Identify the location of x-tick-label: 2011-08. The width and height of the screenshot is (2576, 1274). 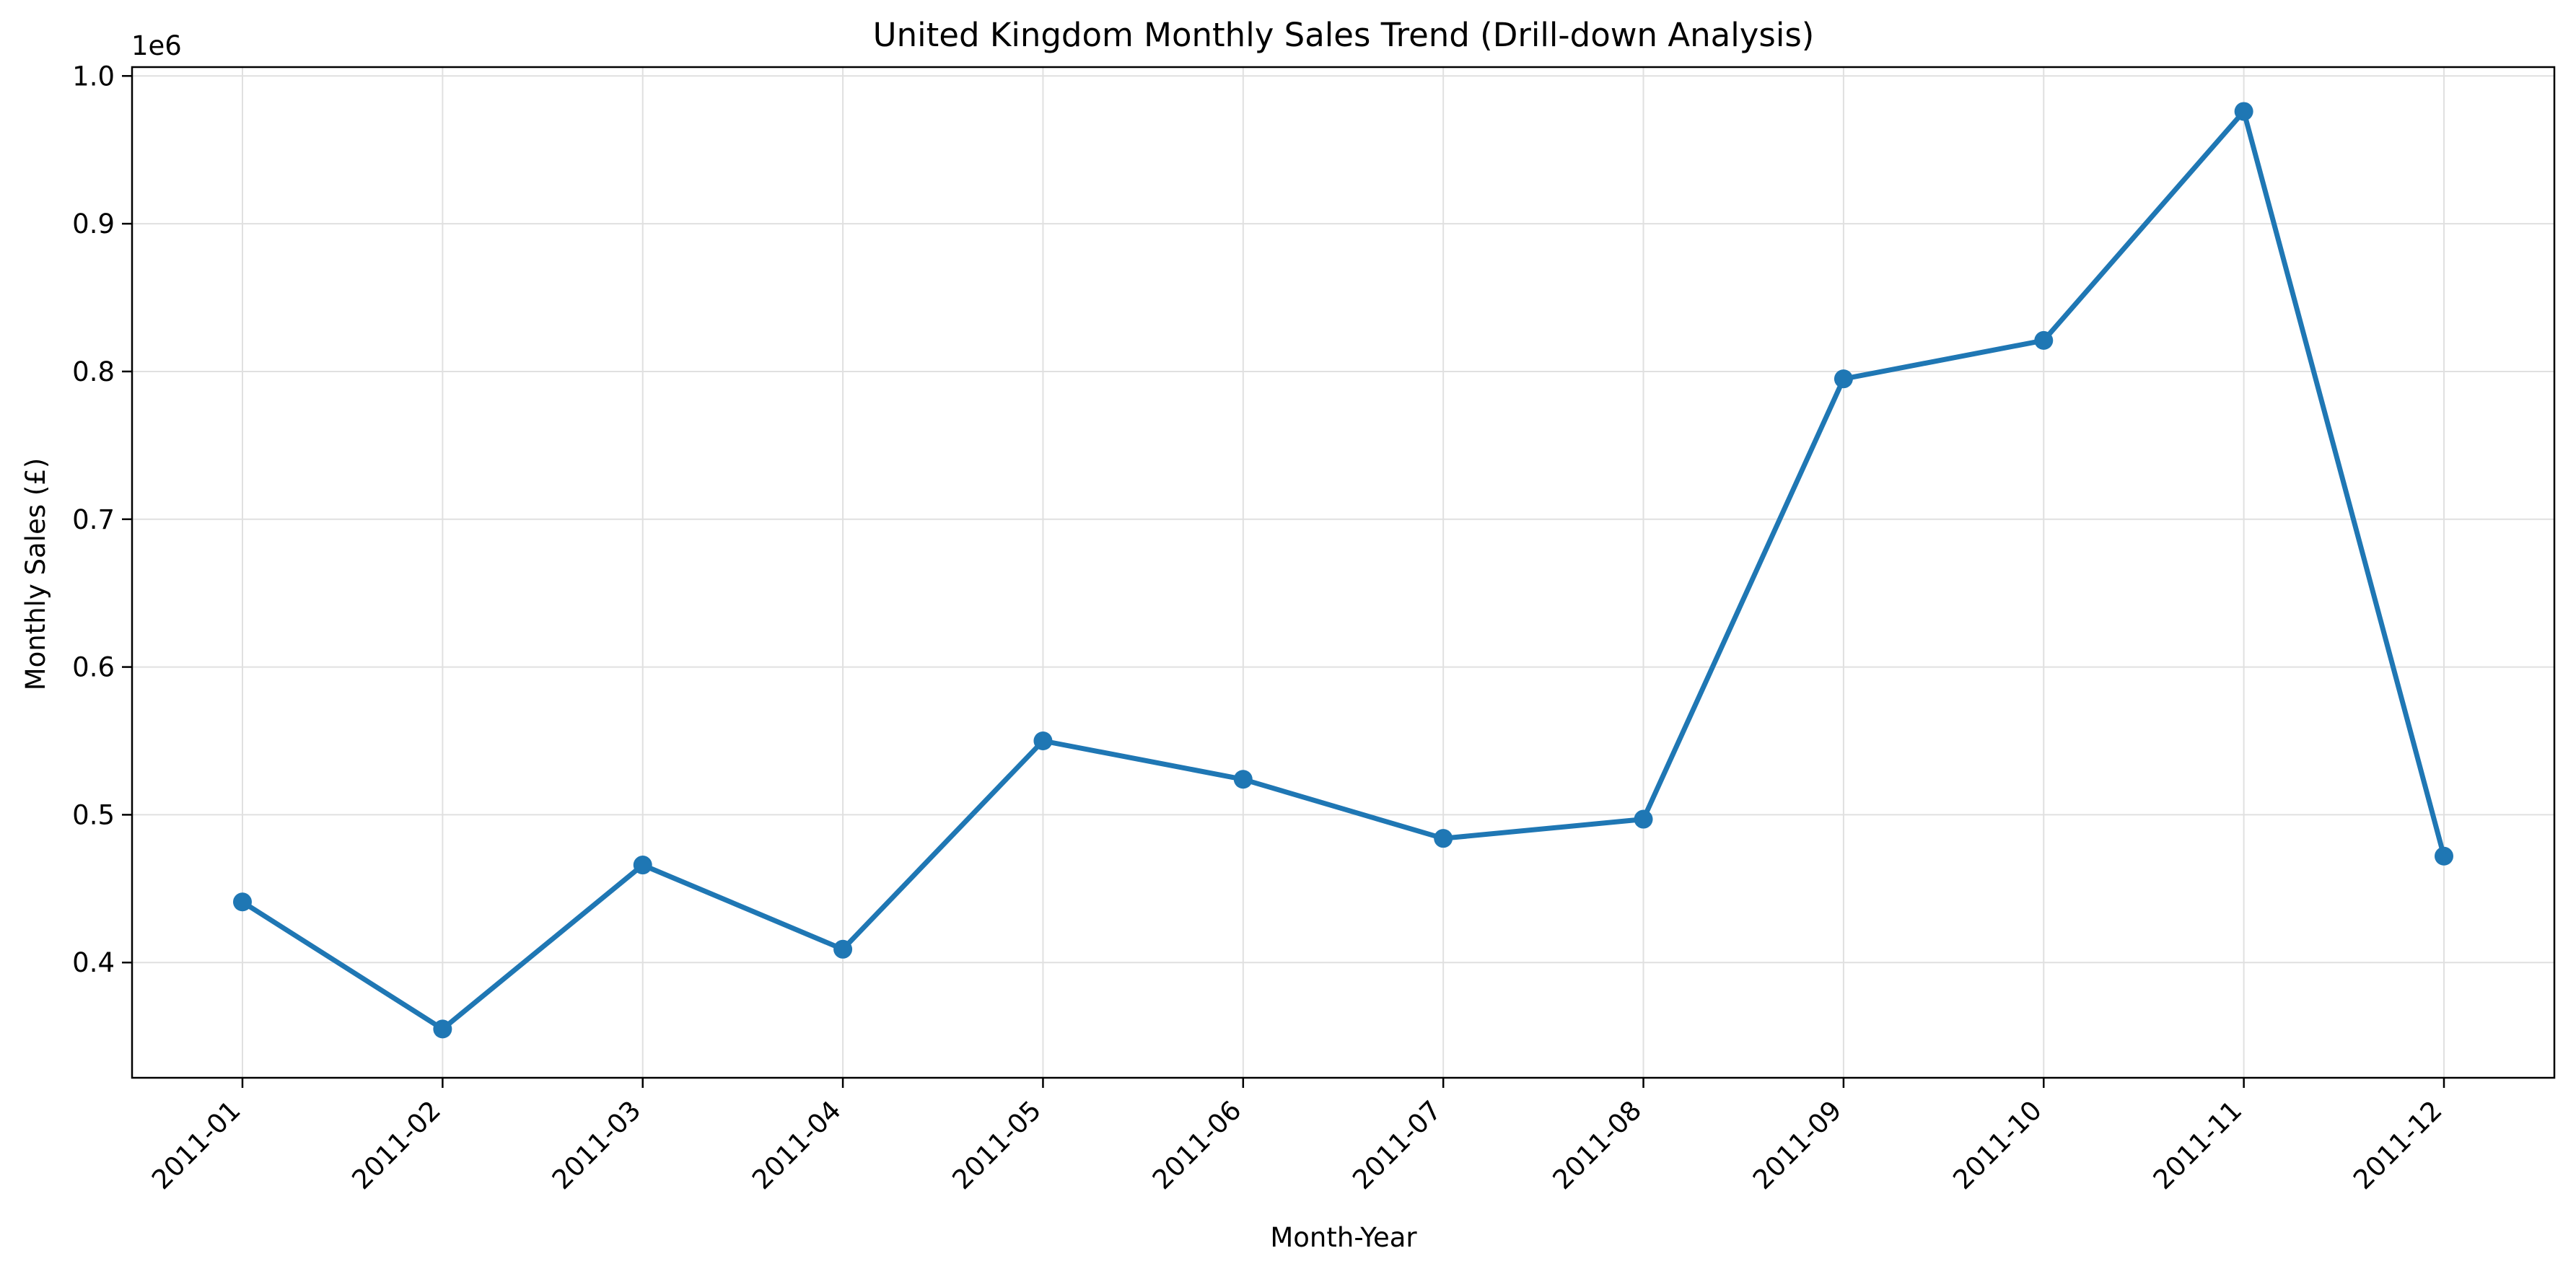
(1597, 1145).